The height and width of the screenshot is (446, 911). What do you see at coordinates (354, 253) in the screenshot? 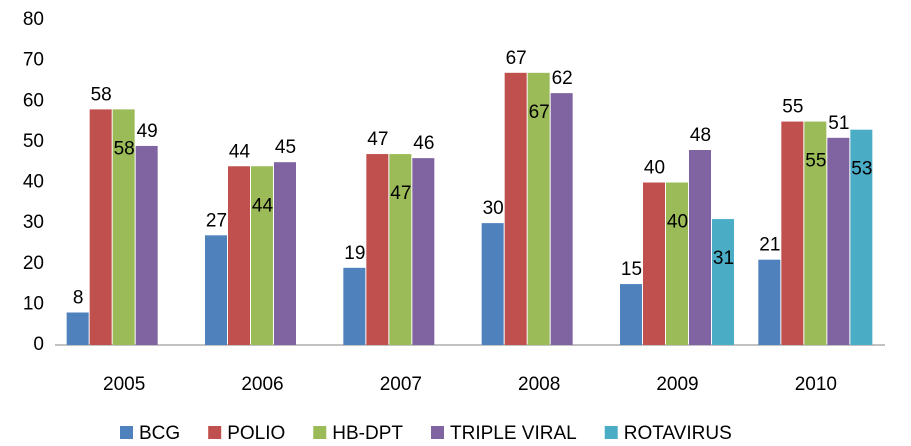
I see `data-label: 19` at bounding box center [354, 253].